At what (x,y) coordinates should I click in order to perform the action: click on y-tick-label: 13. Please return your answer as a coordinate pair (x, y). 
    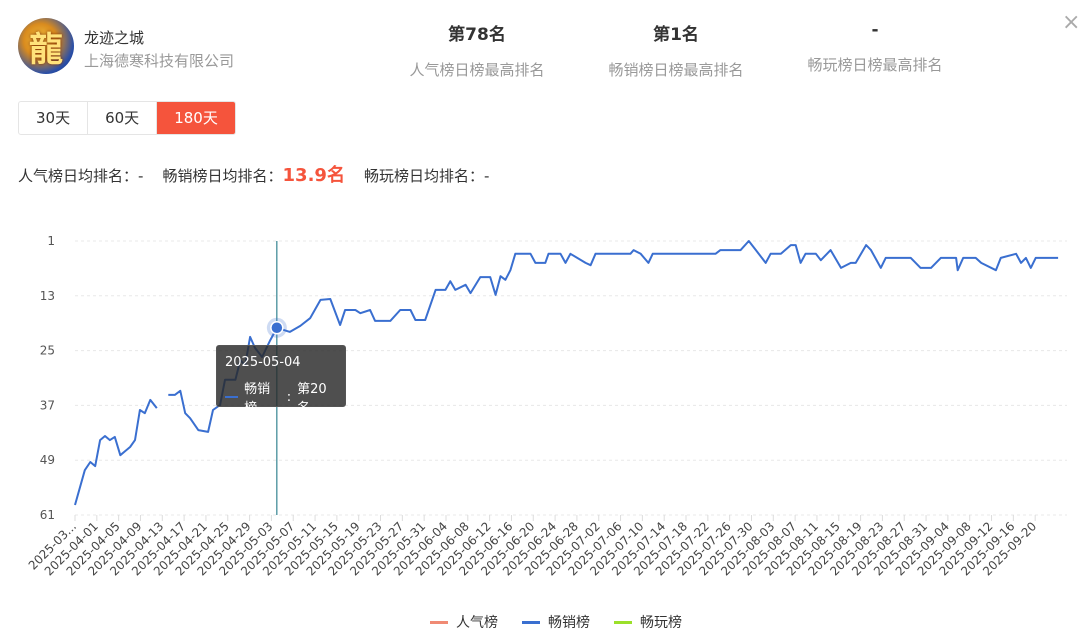
    Looking at the image, I should click on (47, 296).